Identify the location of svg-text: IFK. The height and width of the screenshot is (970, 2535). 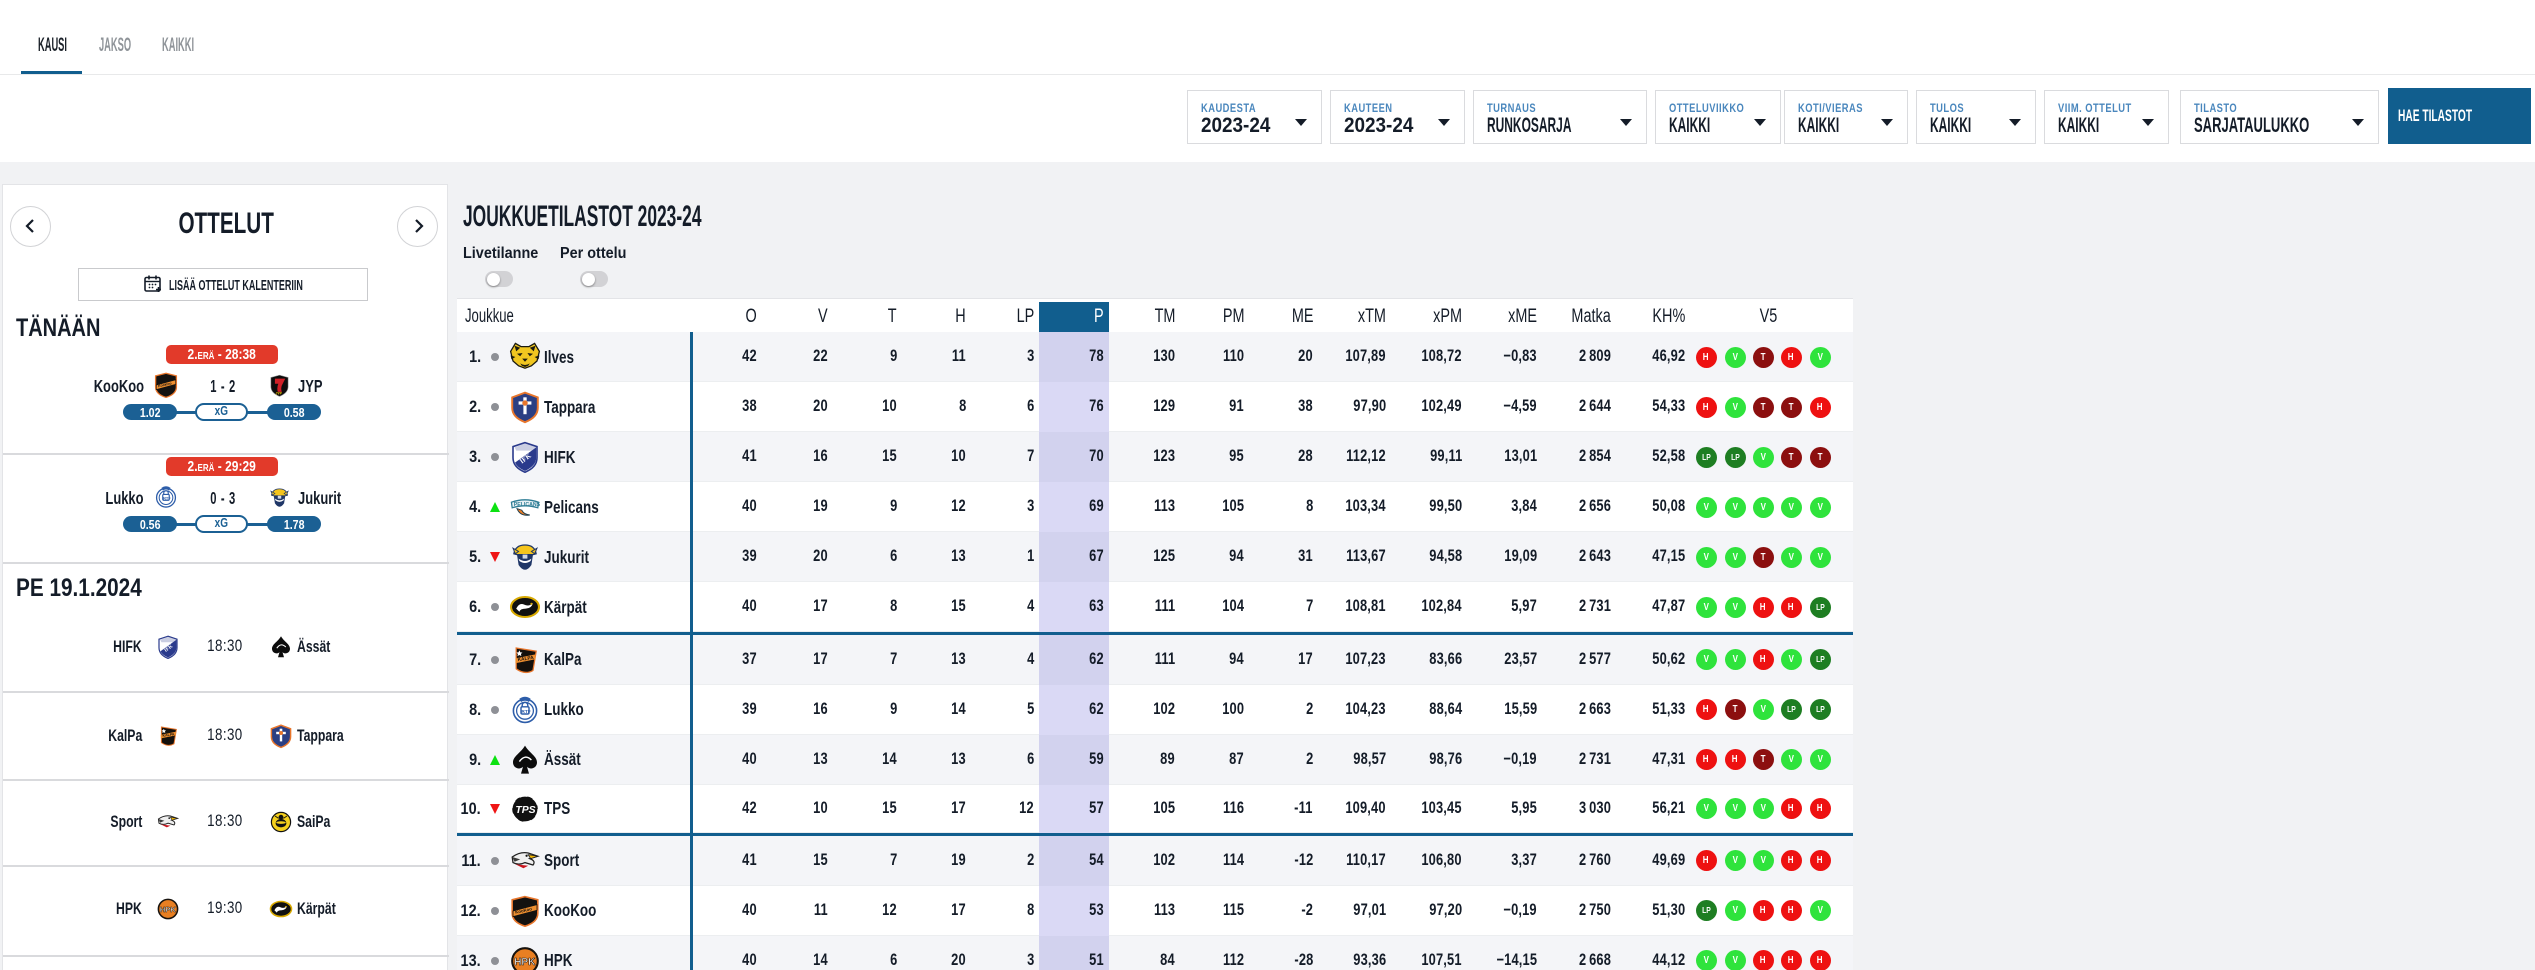
(168, 649).